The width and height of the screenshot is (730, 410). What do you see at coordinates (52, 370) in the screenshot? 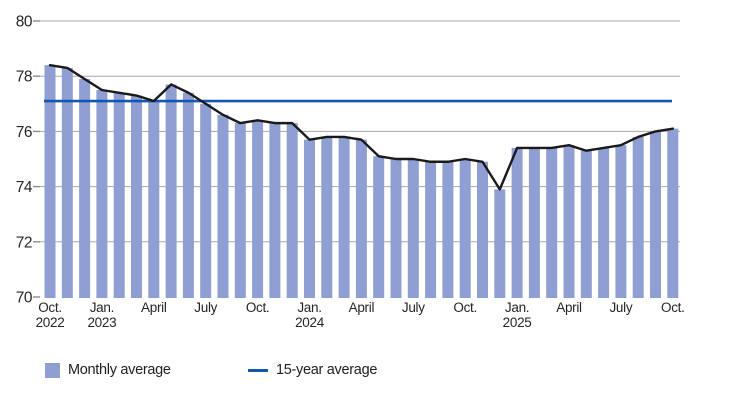
I see `monthly-average-swatch` at bounding box center [52, 370].